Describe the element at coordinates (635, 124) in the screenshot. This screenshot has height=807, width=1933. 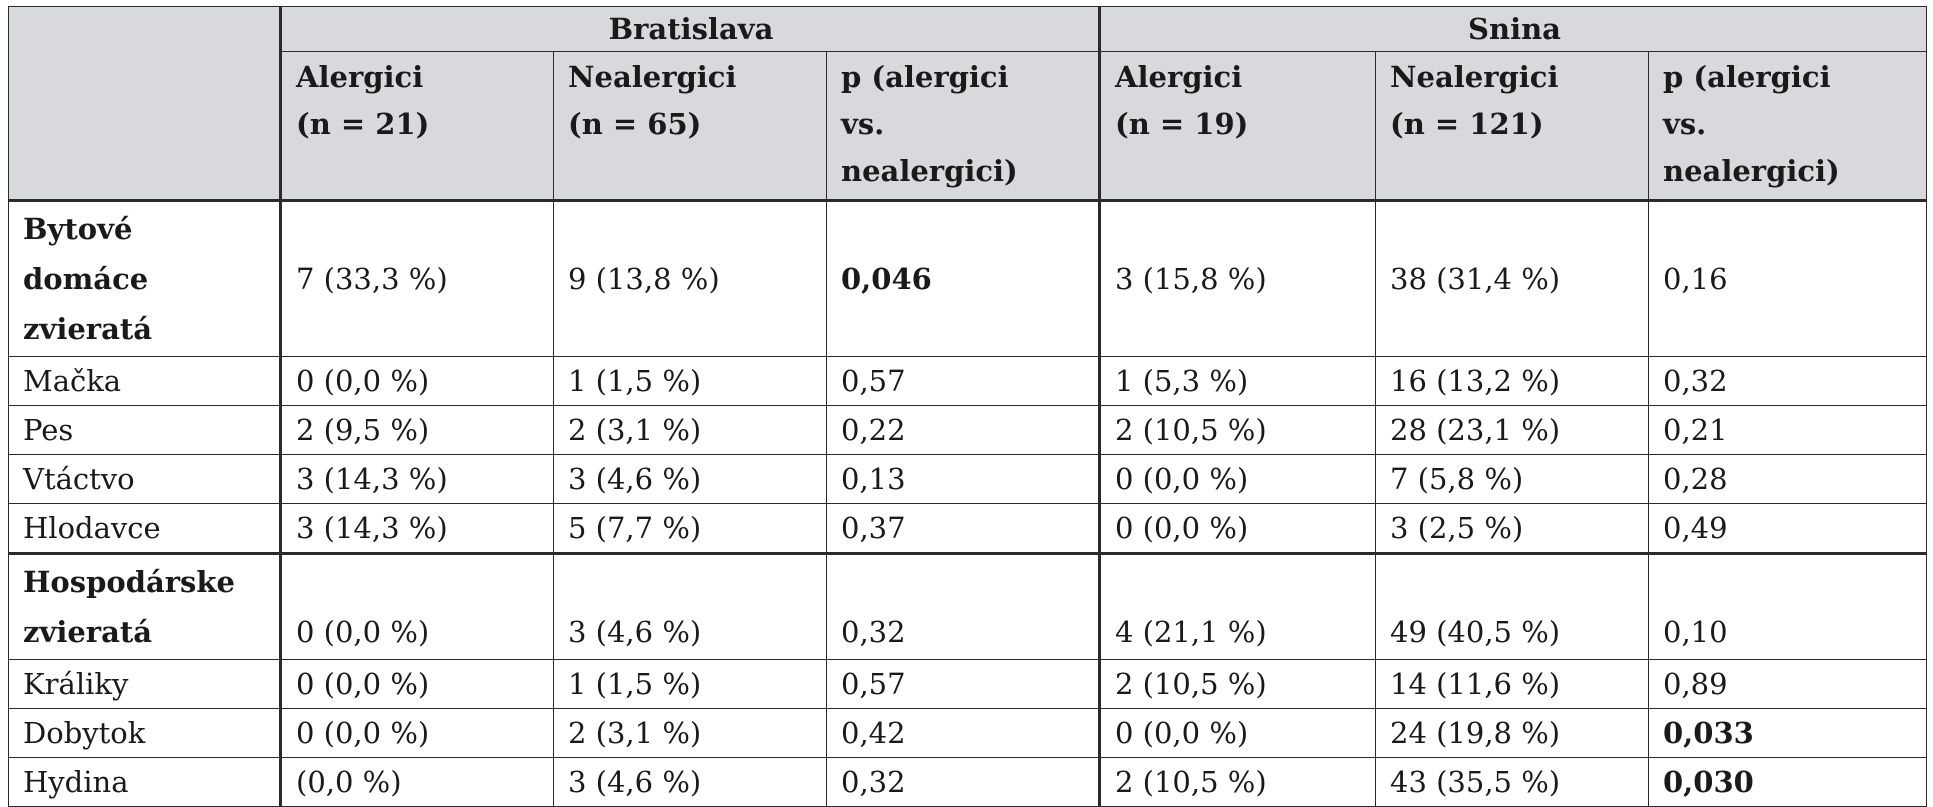
I see `header-line: (n = 65)` at that location.